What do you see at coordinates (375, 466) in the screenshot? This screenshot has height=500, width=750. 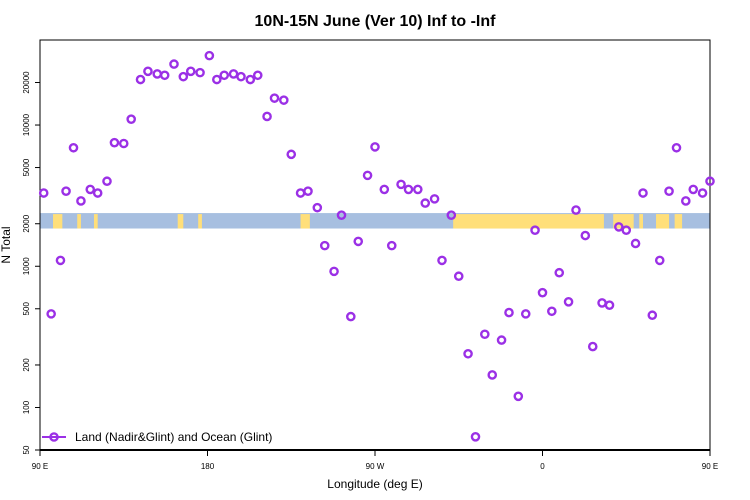 I see `x-tick-label: 90 W` at bounding box center [375, 466].